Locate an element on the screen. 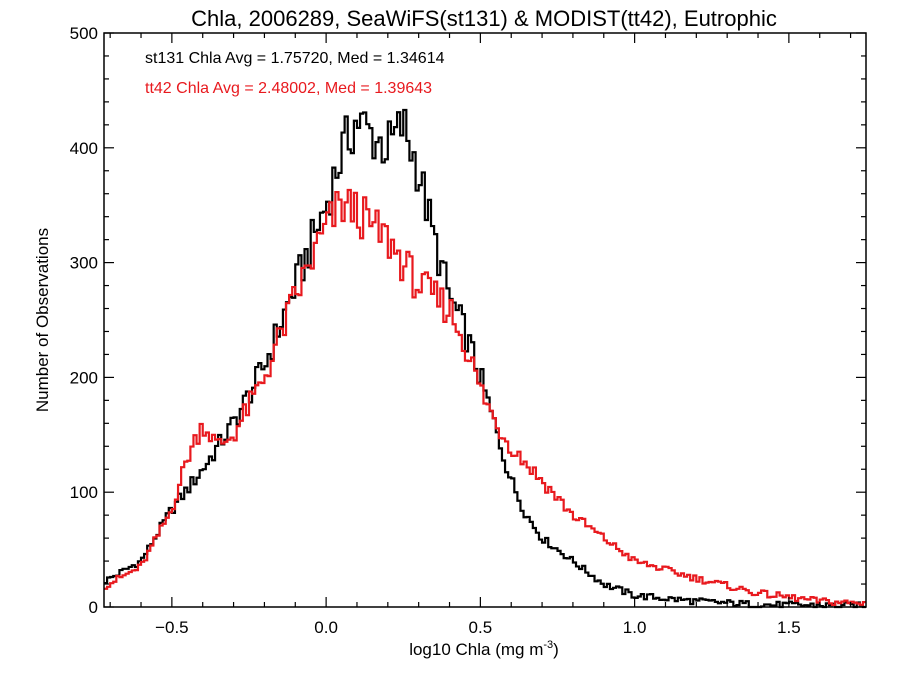 The image size is (900, 675). y-tick-label: 0 is located at coordinates (93, 607).